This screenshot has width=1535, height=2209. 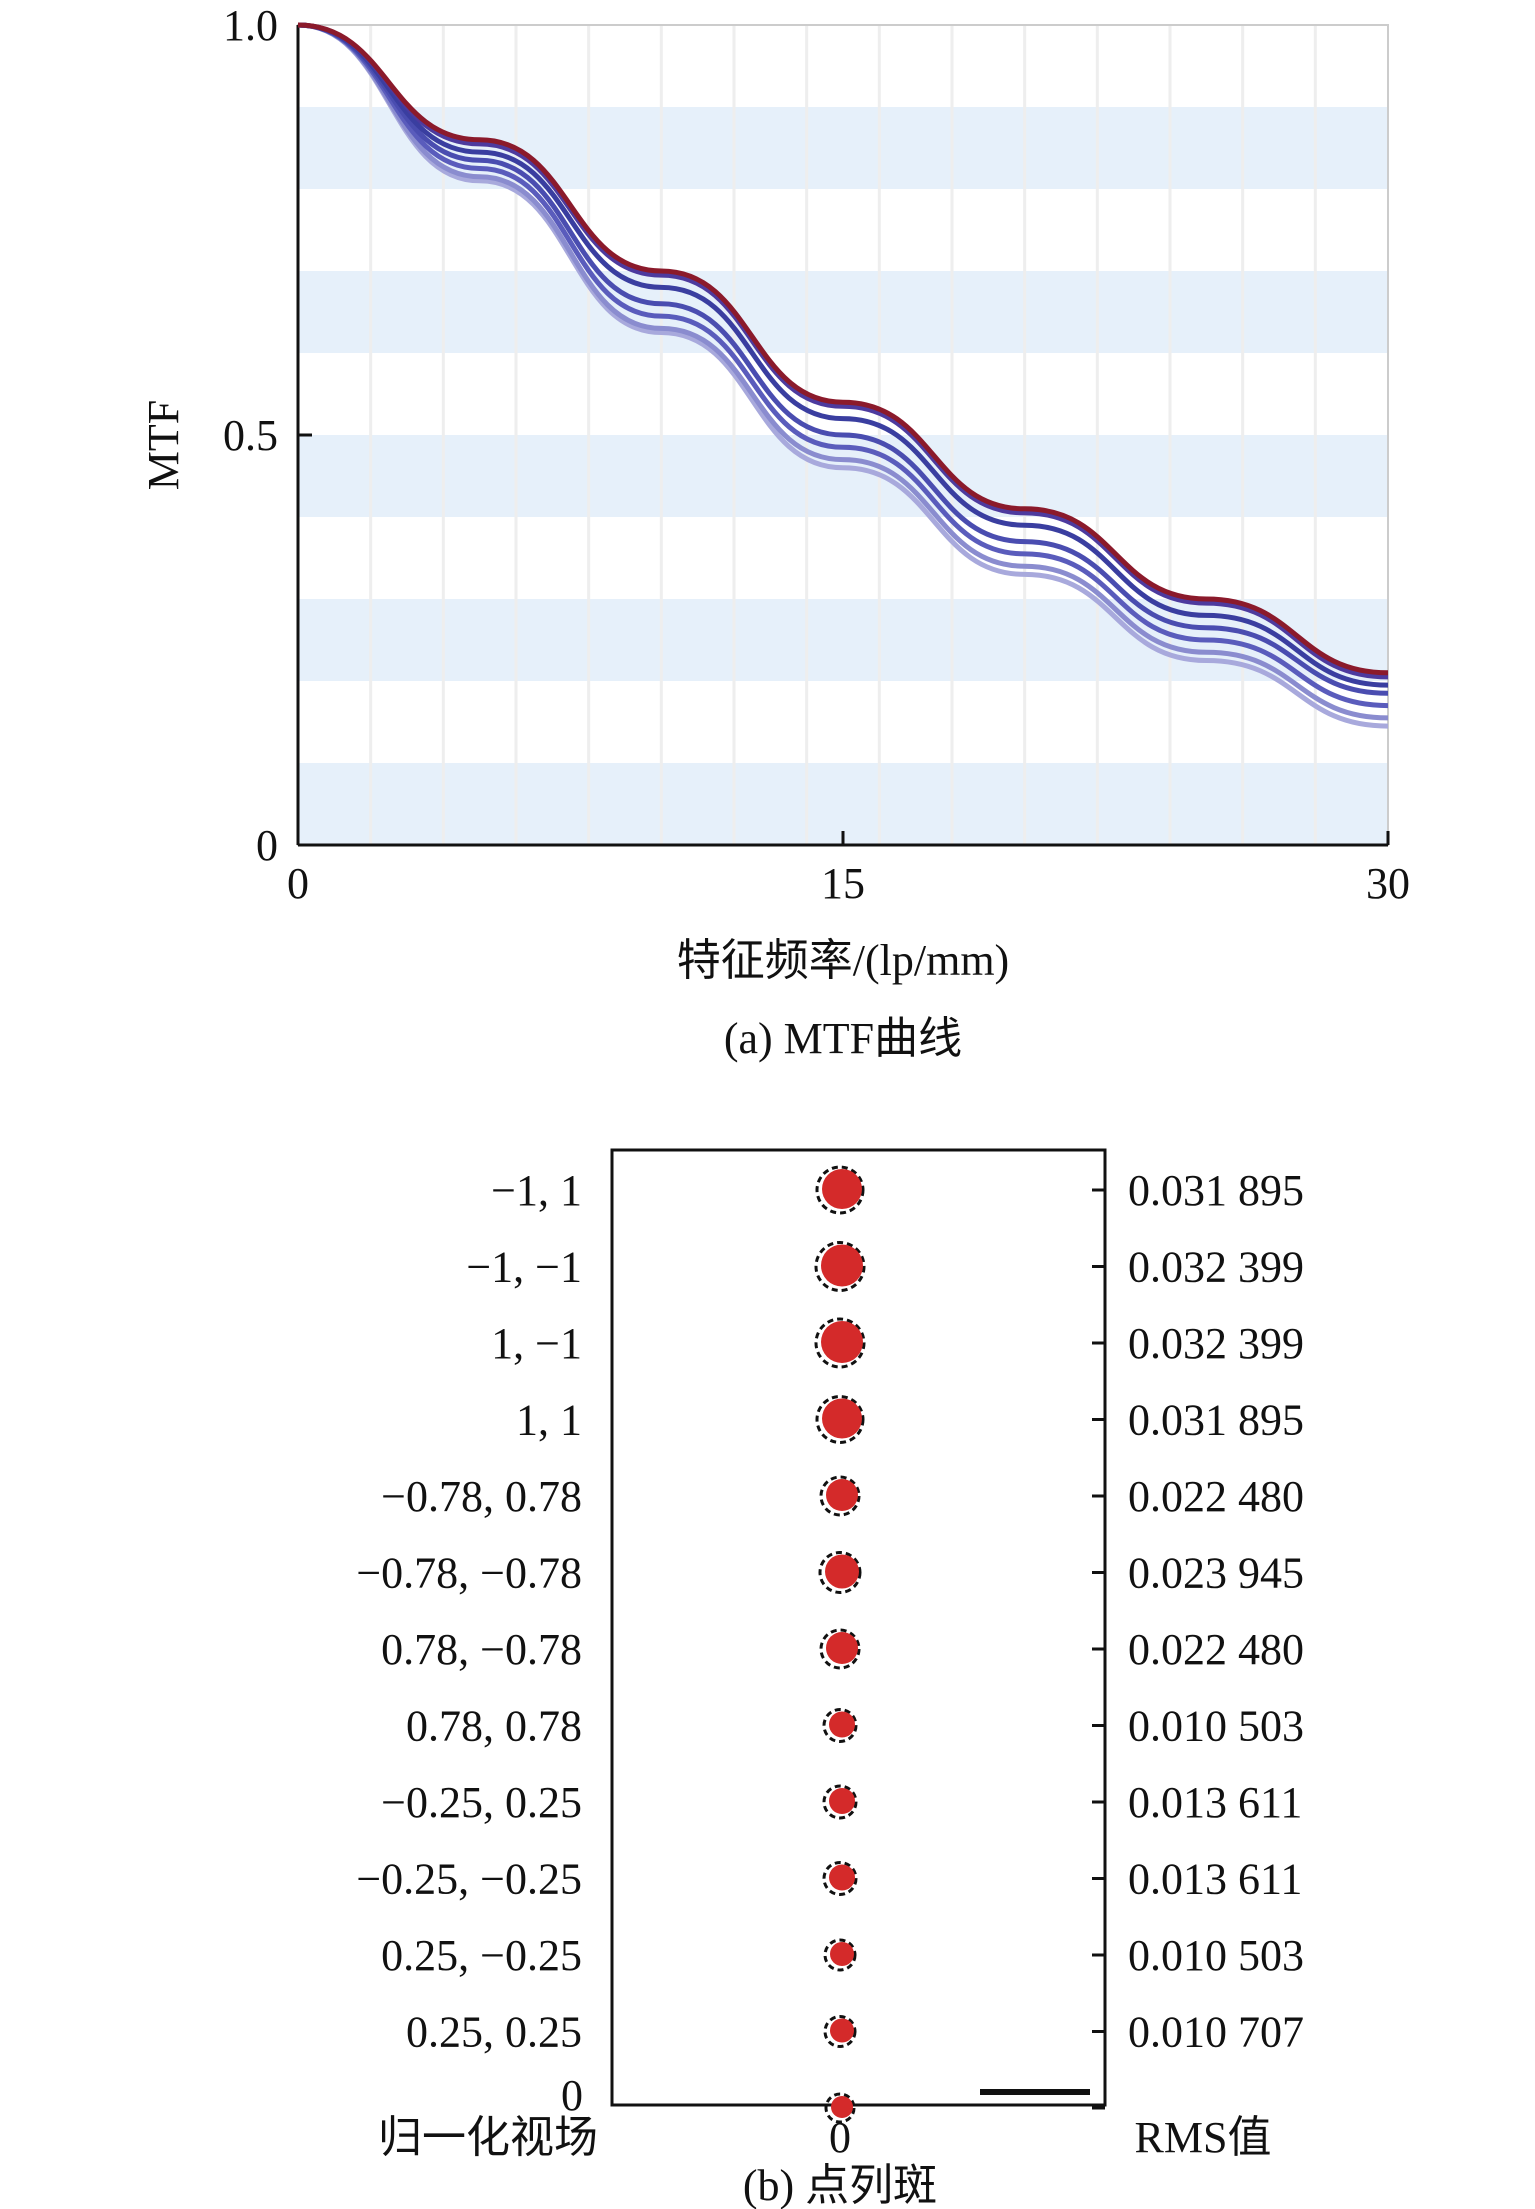 I want to click on mtf-xlabel: 特征频率/(lp/mm), so click(x=843, y=960).